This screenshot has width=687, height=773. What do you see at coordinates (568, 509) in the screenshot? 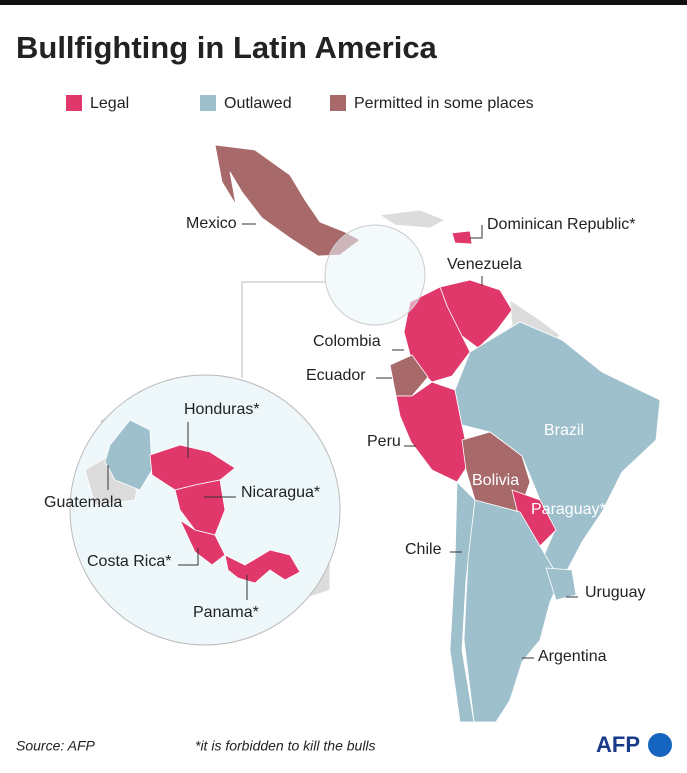
I see `country-label: Paraguay*` at bounding box center [568, 509].